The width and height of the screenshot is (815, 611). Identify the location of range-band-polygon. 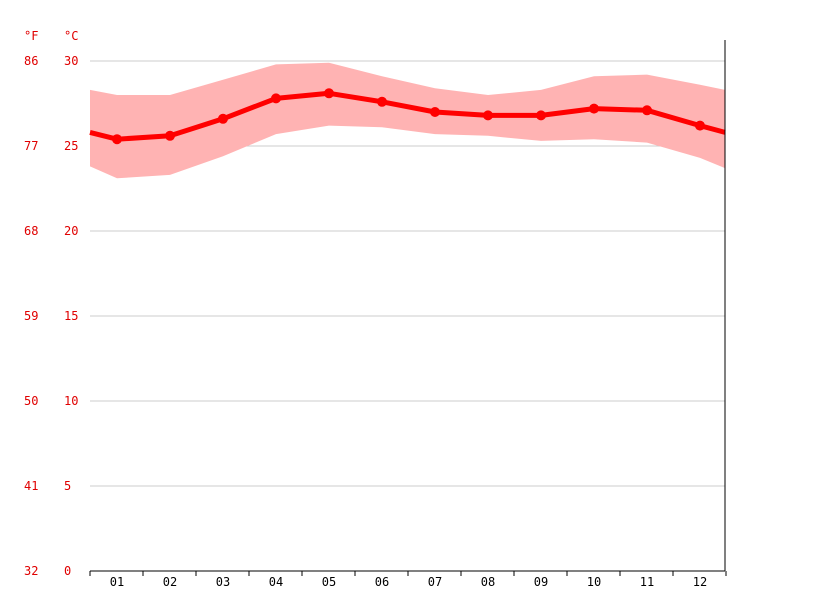
(407, 120).